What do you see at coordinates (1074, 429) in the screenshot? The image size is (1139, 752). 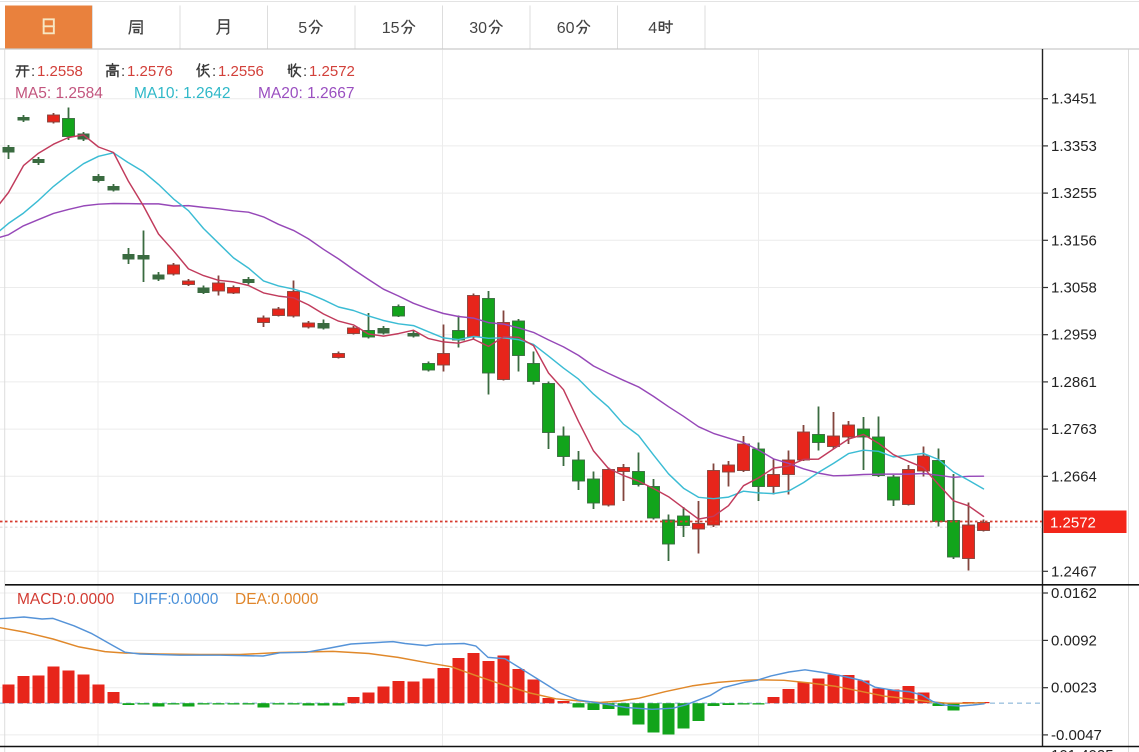 I see `svg-text: 1.2763` at bounding box center [1074, 429].